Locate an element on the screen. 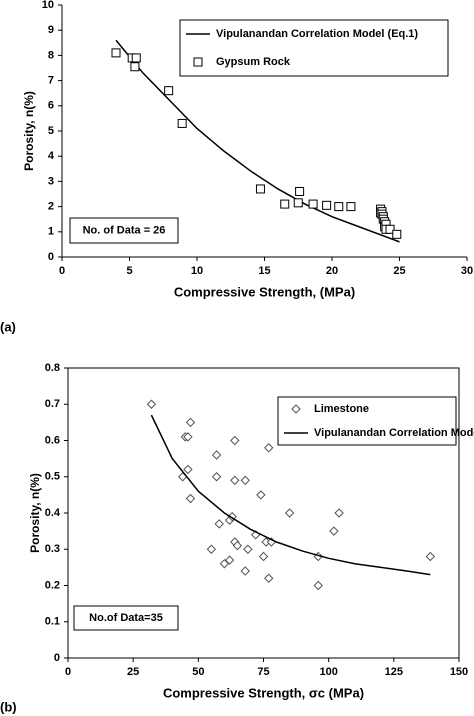  x-tick-label: 150 is located at coordinates (459, 672).